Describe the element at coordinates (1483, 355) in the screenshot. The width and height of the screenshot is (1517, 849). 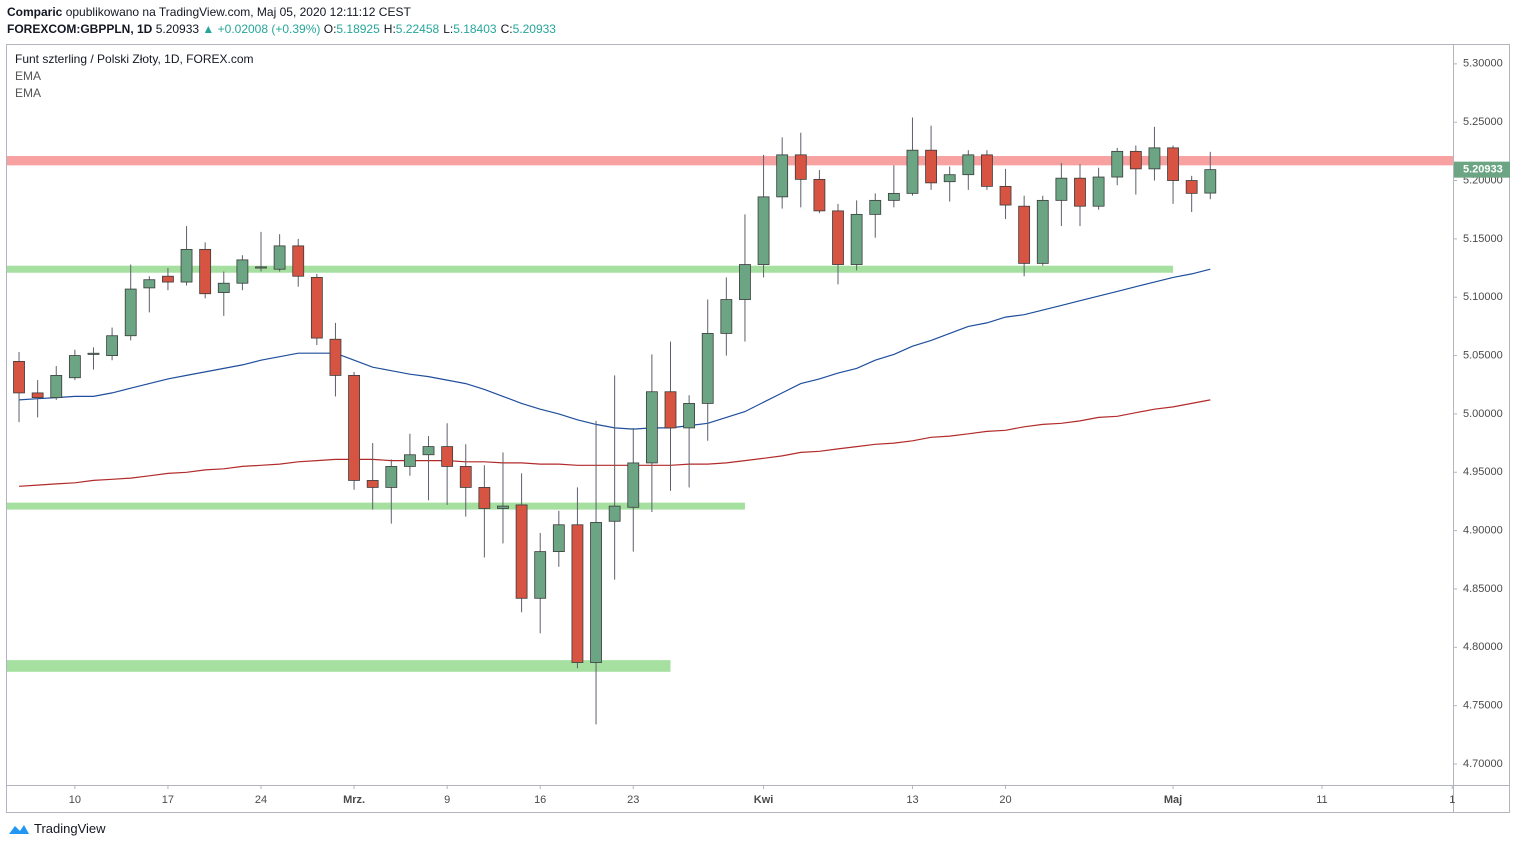
I see `y-tick-label: 5.05000` at that location.